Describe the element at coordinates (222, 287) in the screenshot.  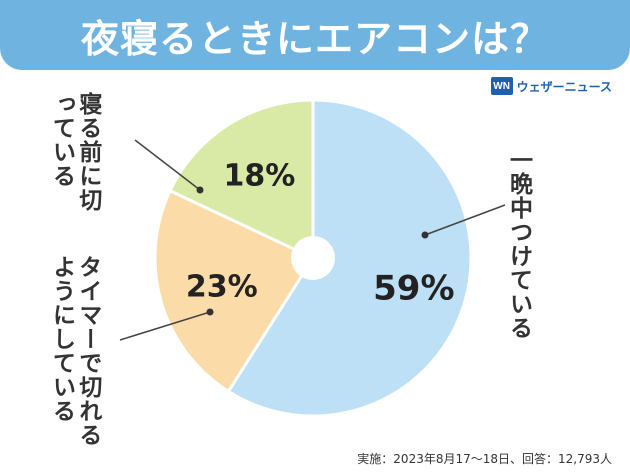
I see `slice-value-label: 23%` at that location.